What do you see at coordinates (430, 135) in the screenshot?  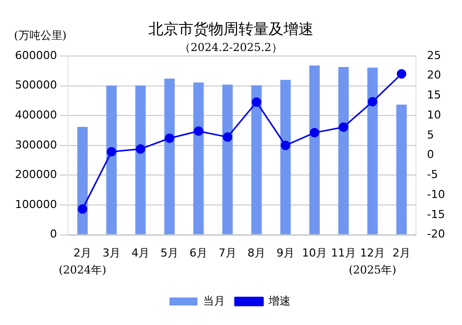 I see `y2-tick-label: 5` at bounding box center [430, 135].